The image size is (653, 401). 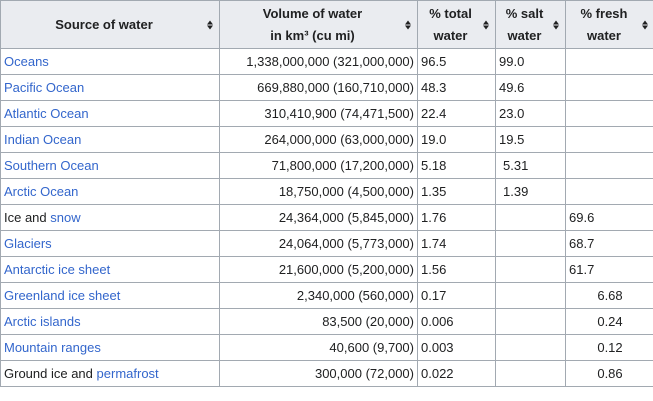 I want to click on volume-cell: 18,750,000 (4,500,000), so click(x=318, y=191).